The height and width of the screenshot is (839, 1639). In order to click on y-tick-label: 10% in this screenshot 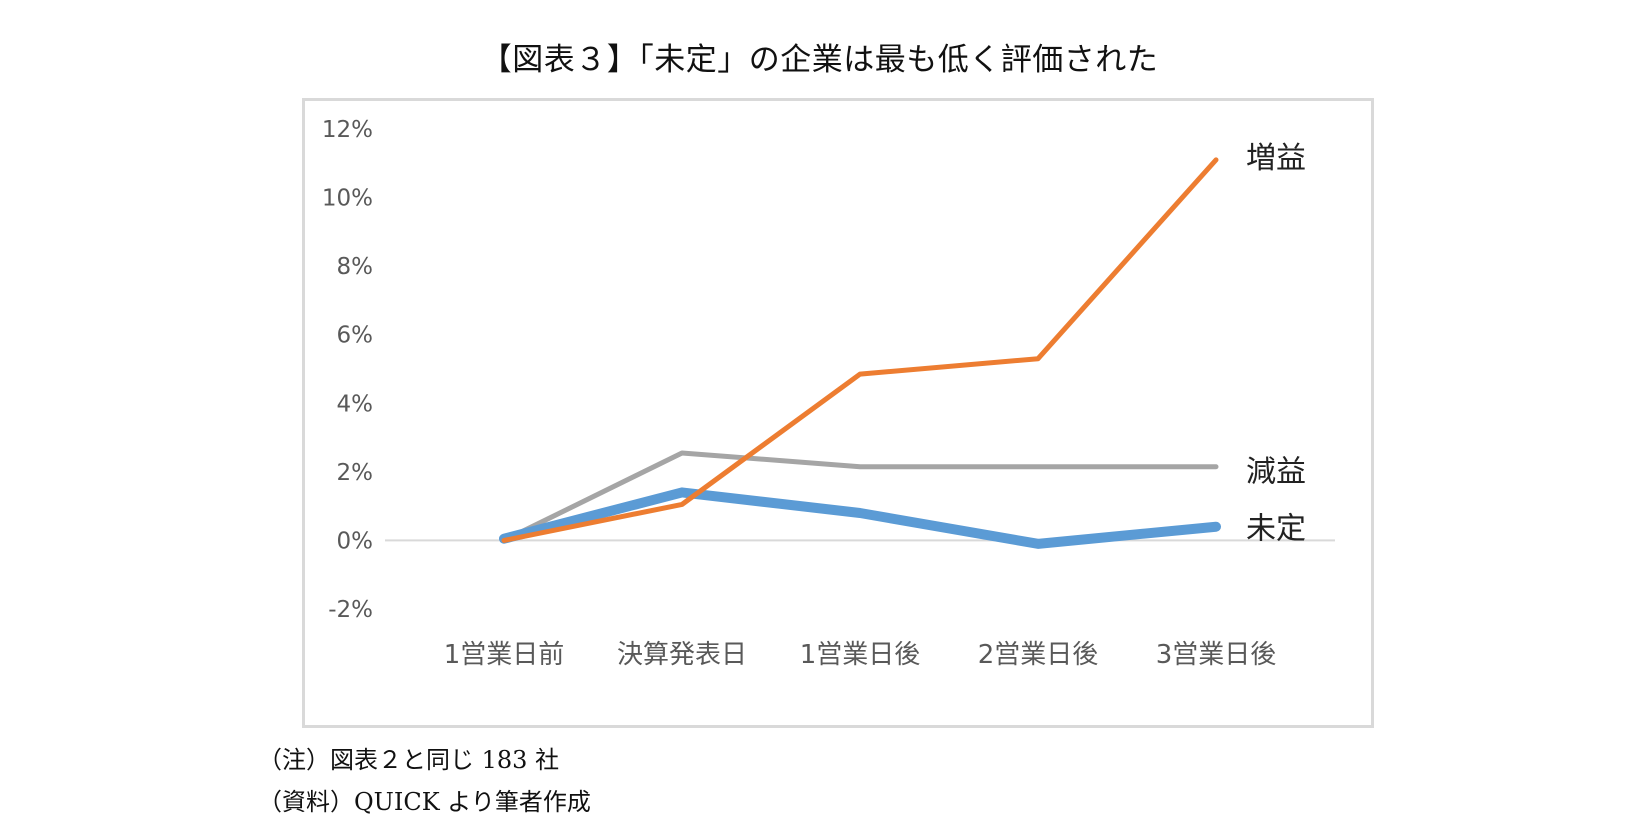, I will do `click(347, 199)`.